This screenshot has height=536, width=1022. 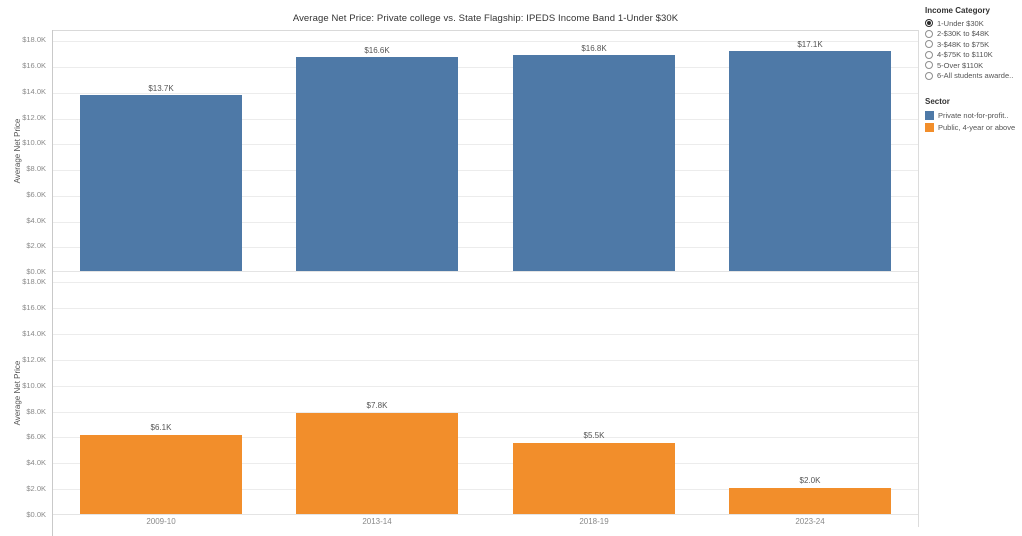 I want to click on income-category-title: Income Category, so click(x=957, y=10).